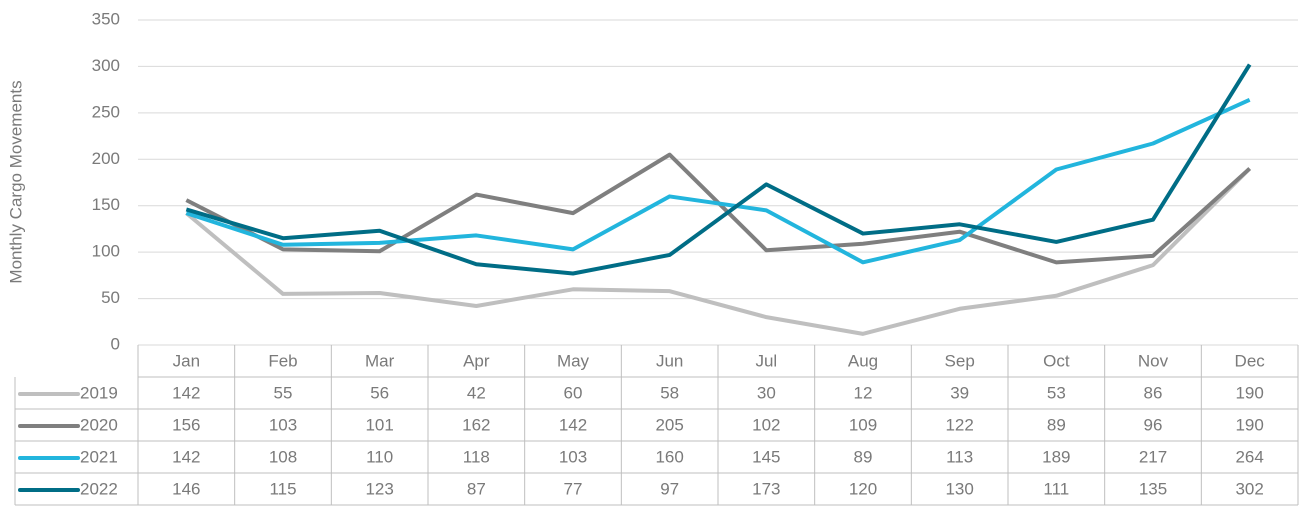 This screenshot has height=515, width=1303. I want to click on table-value: 217, so click(1153, 456).